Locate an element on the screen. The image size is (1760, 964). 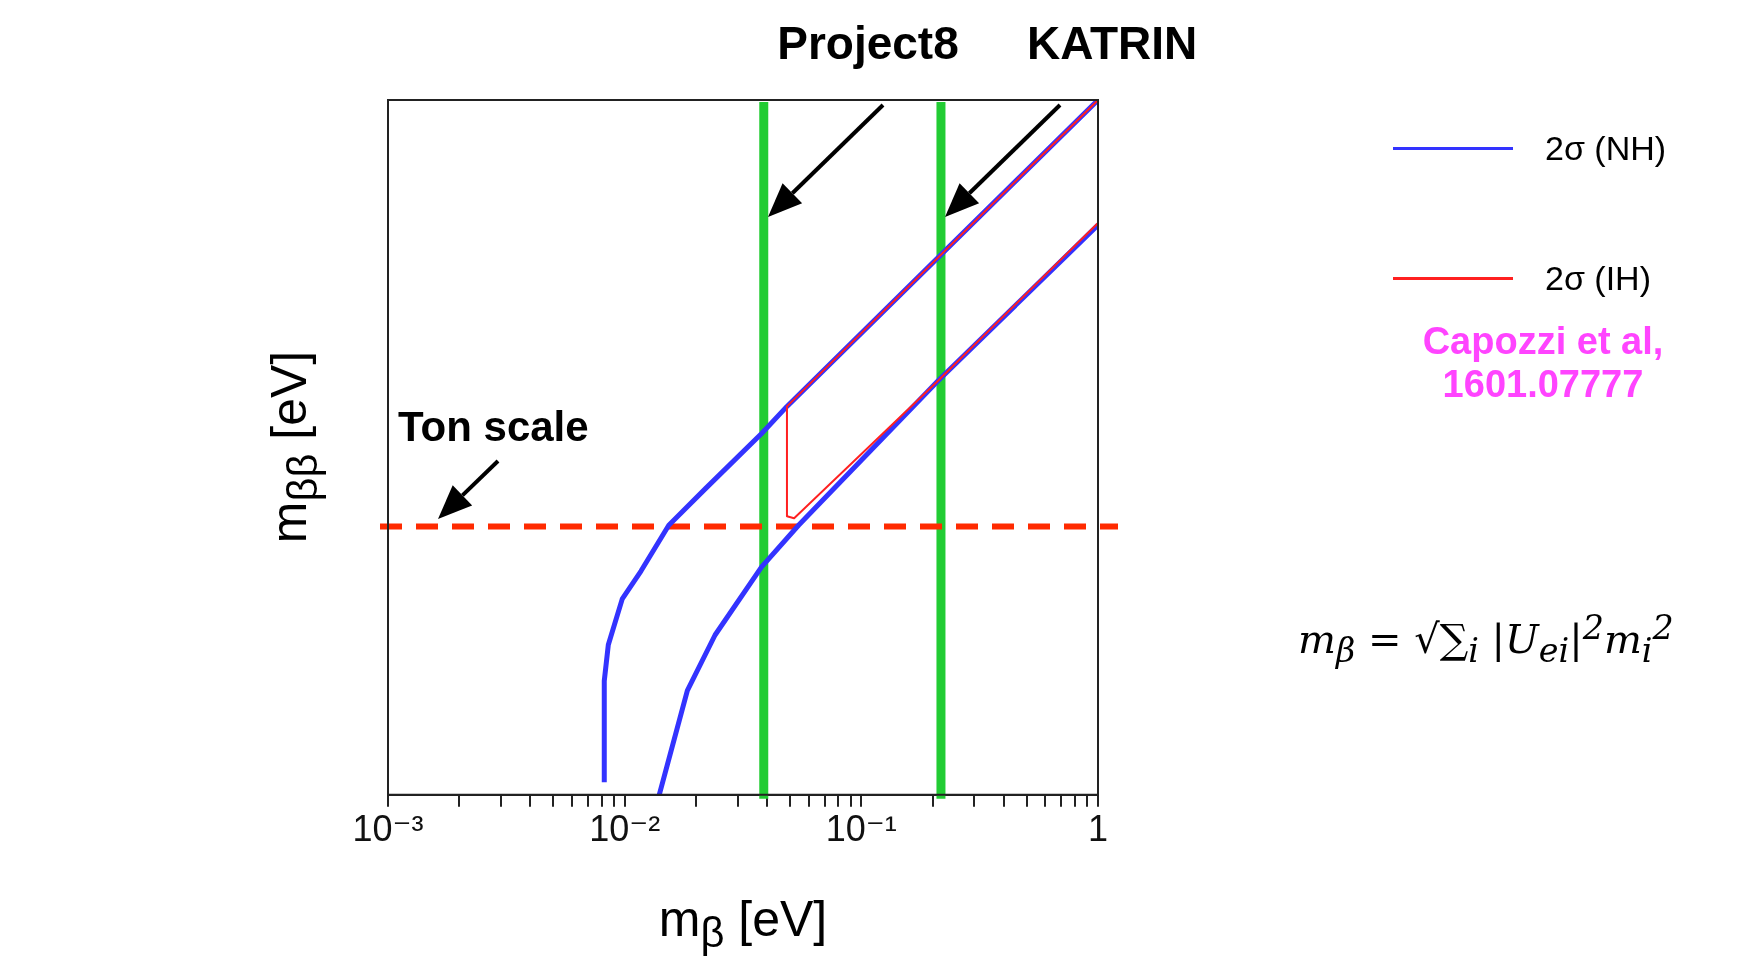
ref-line-label: KATRIN is located at coordinates (1112, 43).